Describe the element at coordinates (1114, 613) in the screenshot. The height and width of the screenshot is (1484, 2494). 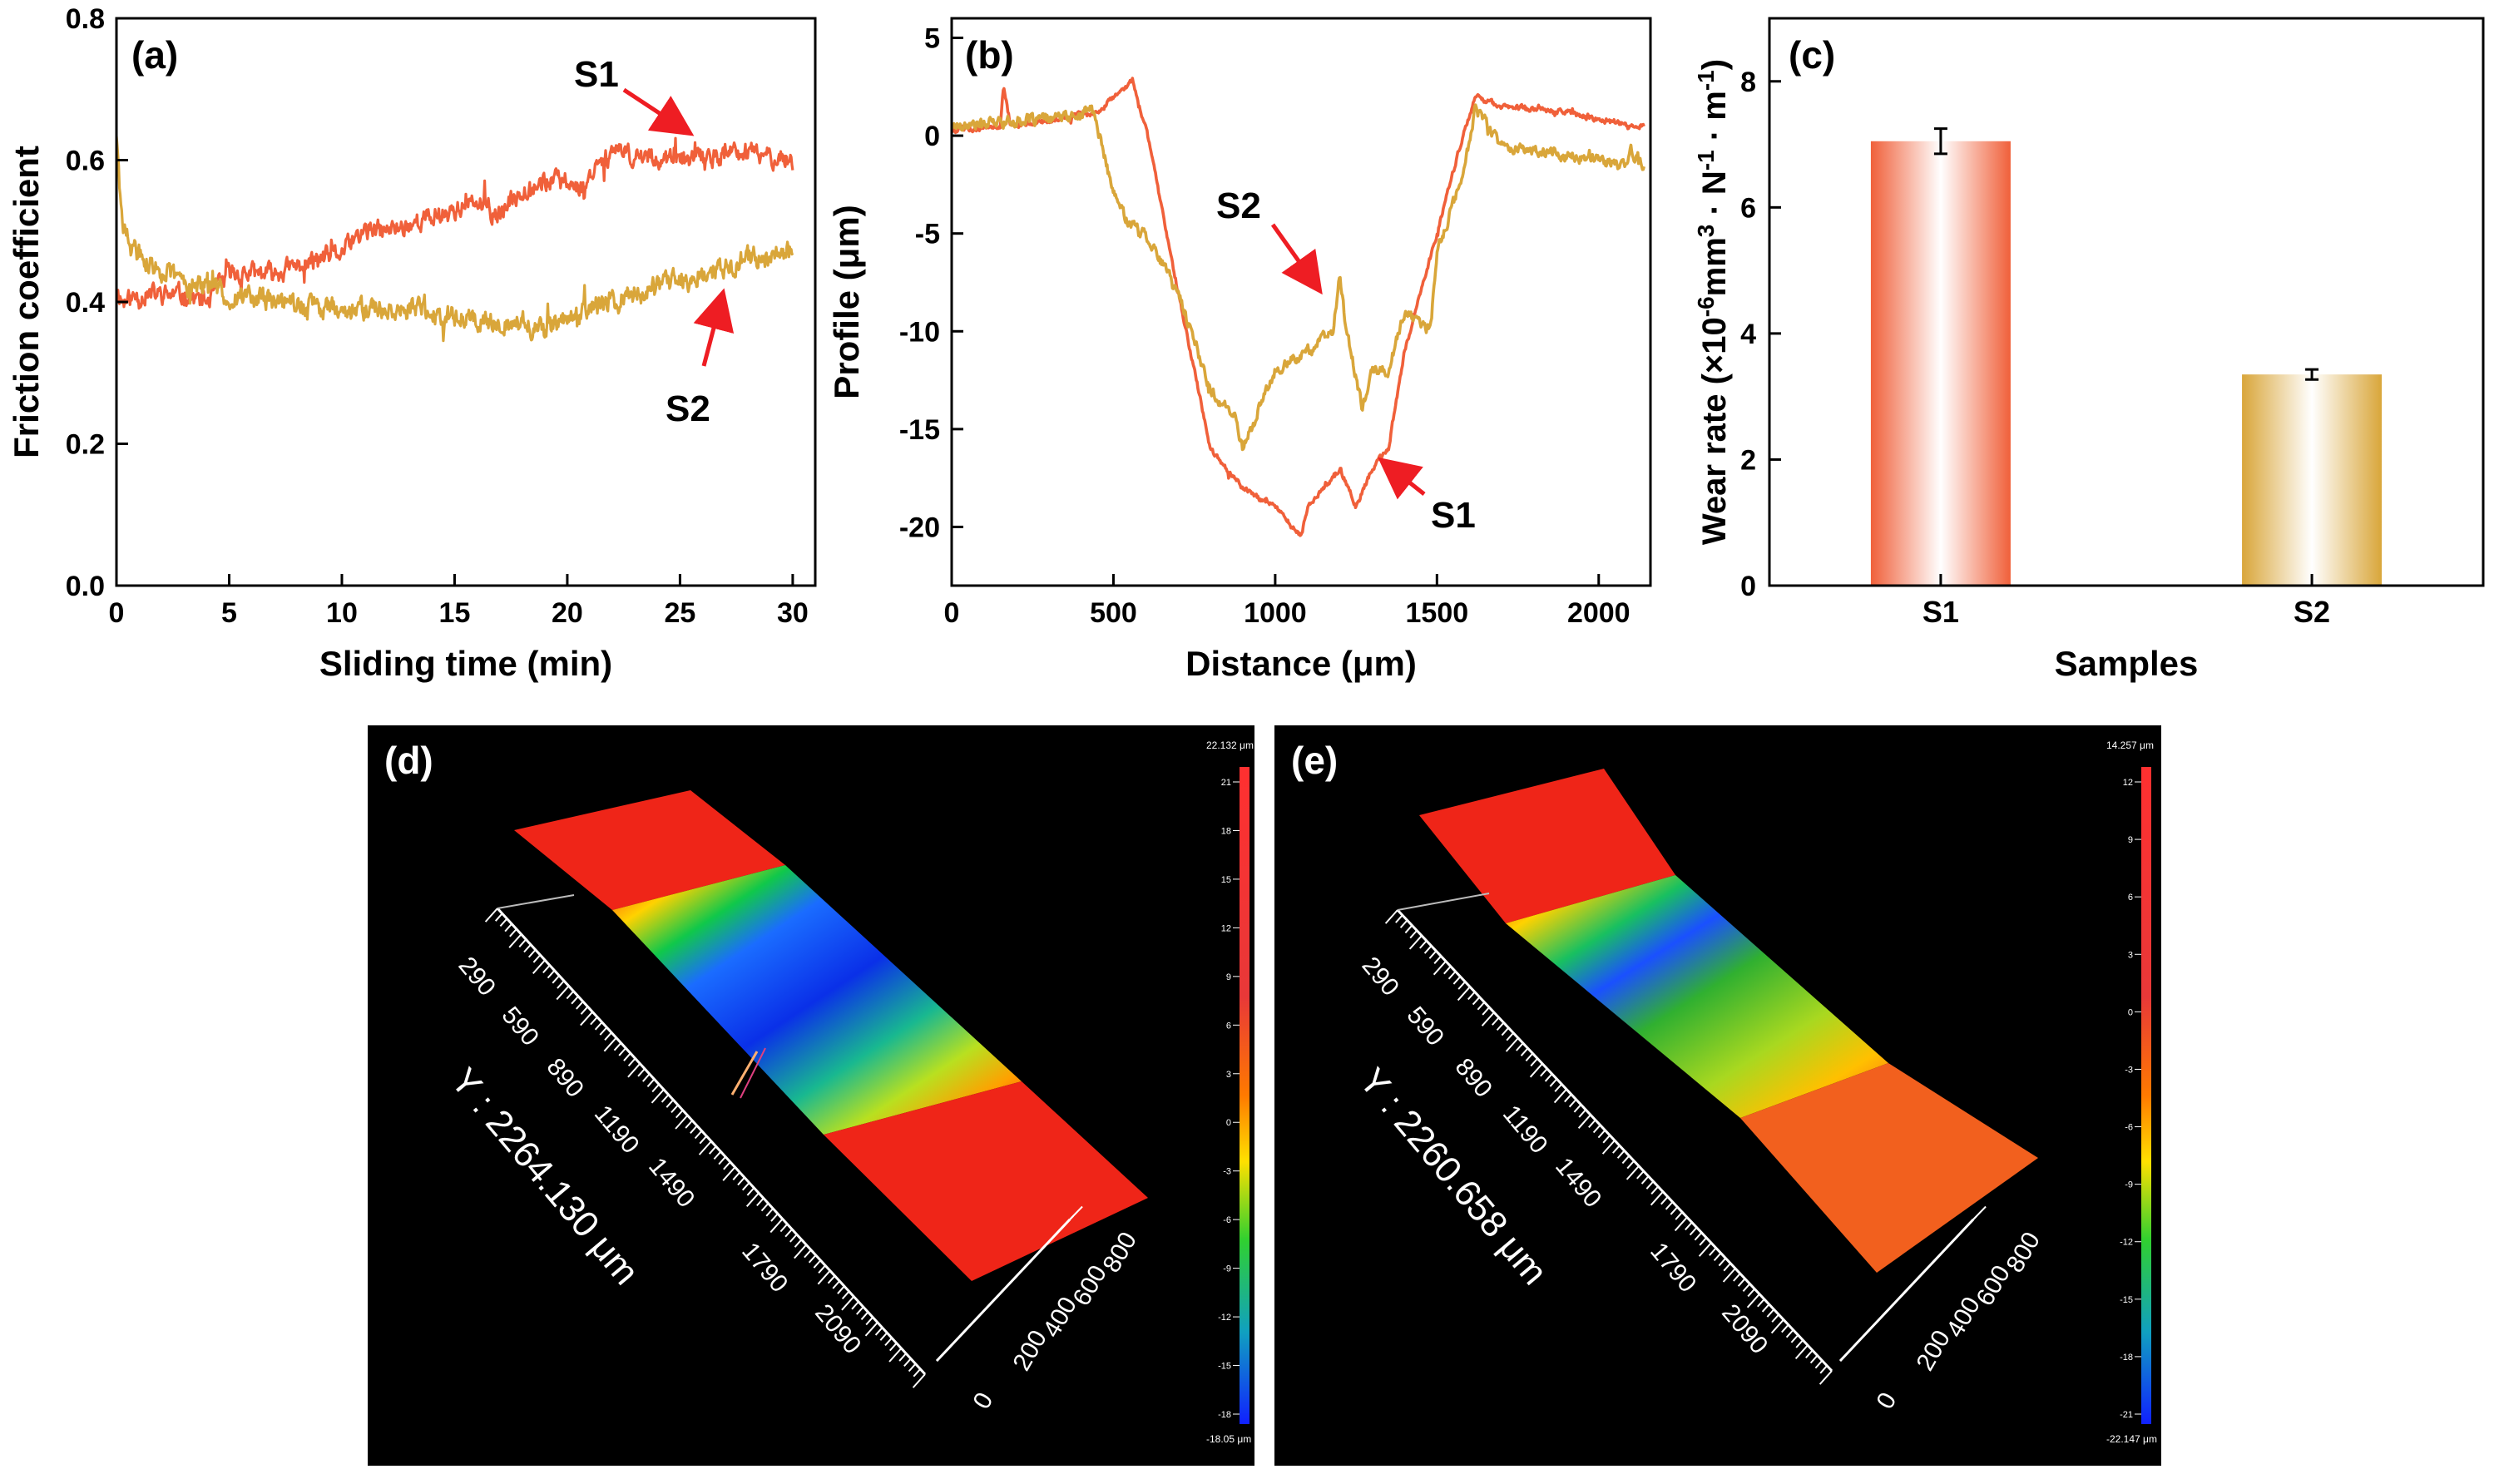
I see `b-x-tick-label: 500` at that location.